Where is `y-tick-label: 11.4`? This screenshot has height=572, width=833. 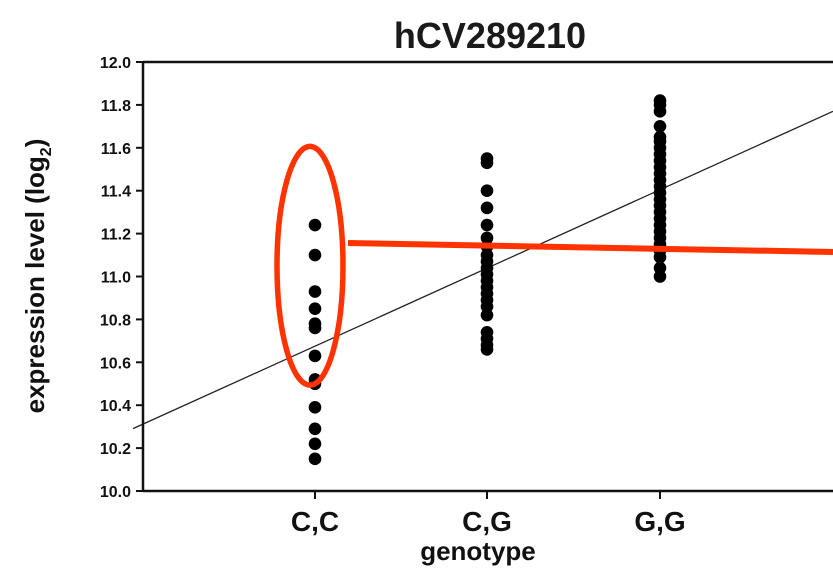 y-tick-label: 11.4 is located at coordinates (116, 192).